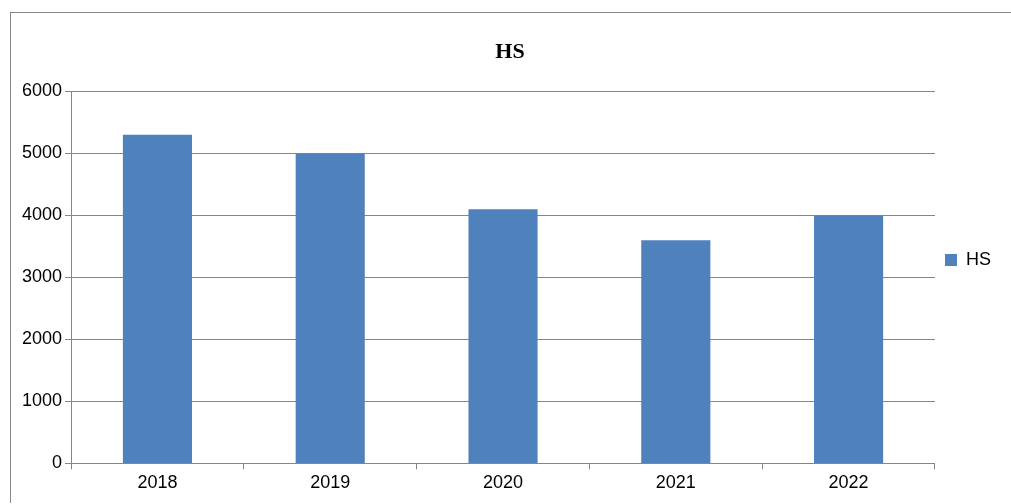 This screenshot has height=504, width=1011. I want to click on x-tick-label: 2022, so click(848, 482).